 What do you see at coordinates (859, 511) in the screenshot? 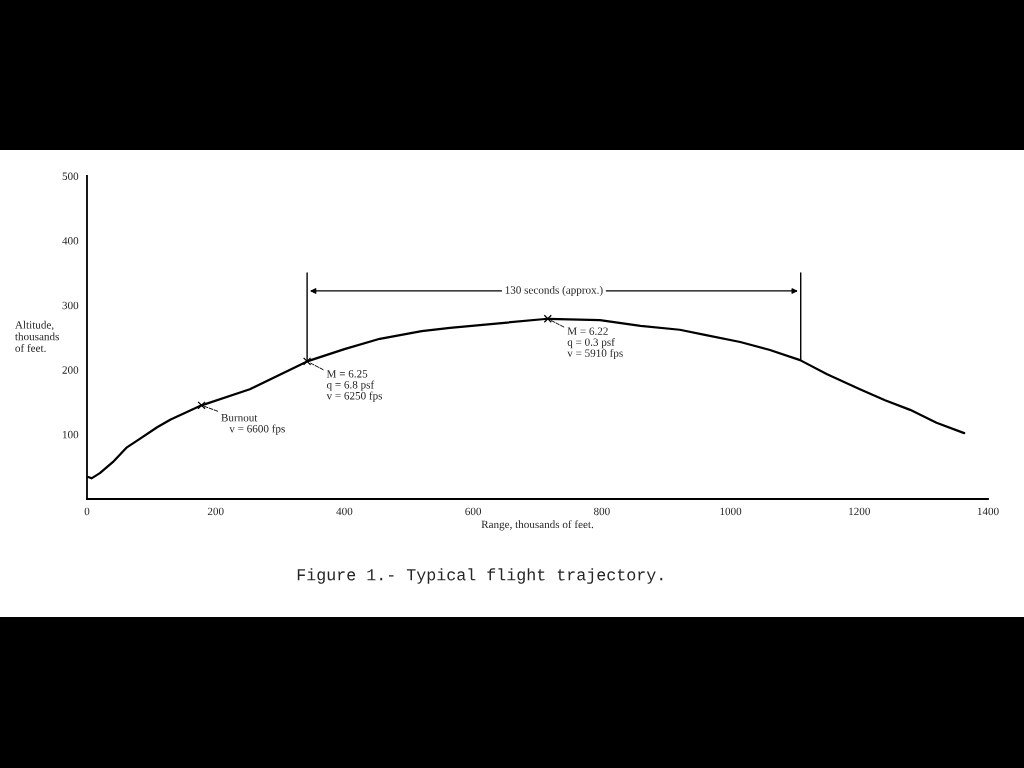
I see `x-tick-label: 1200` at bounding box center [859, 511].